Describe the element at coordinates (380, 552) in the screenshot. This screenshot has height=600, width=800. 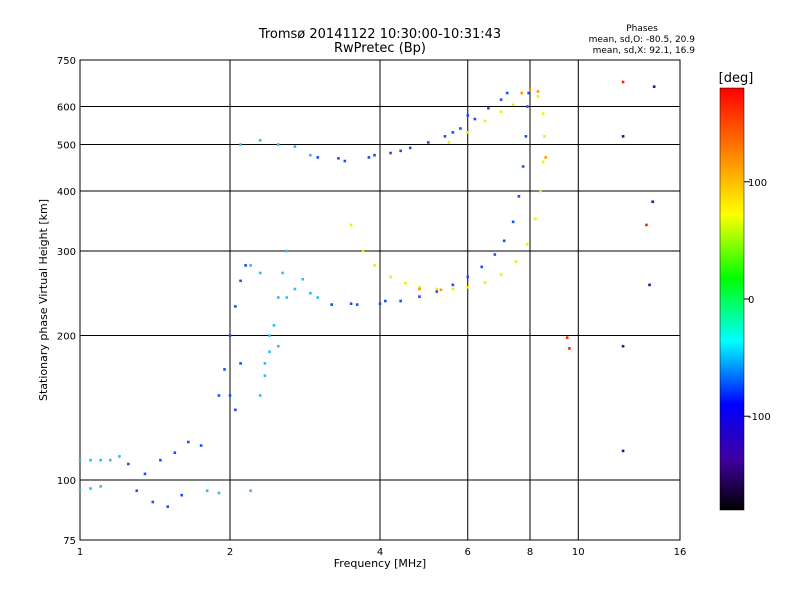
I see `x-tick-label: 4` at that location.